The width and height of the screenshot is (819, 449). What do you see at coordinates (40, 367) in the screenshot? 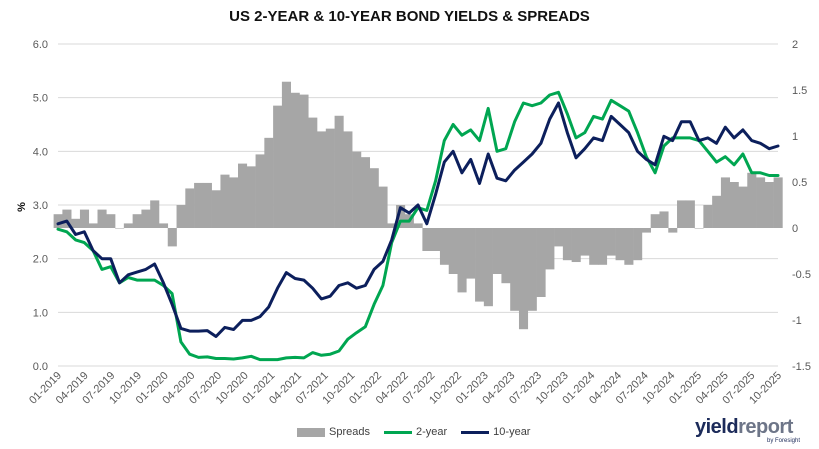
I see `y-left-tick-label: 0.0` at bounding box center [40, 367].